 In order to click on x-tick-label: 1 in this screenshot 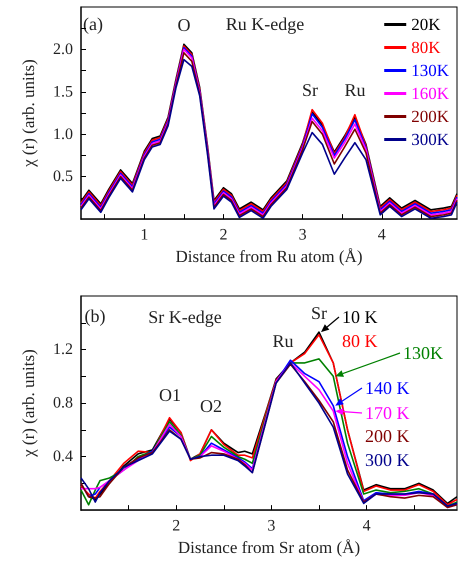, I will do `click(144, 235)`.